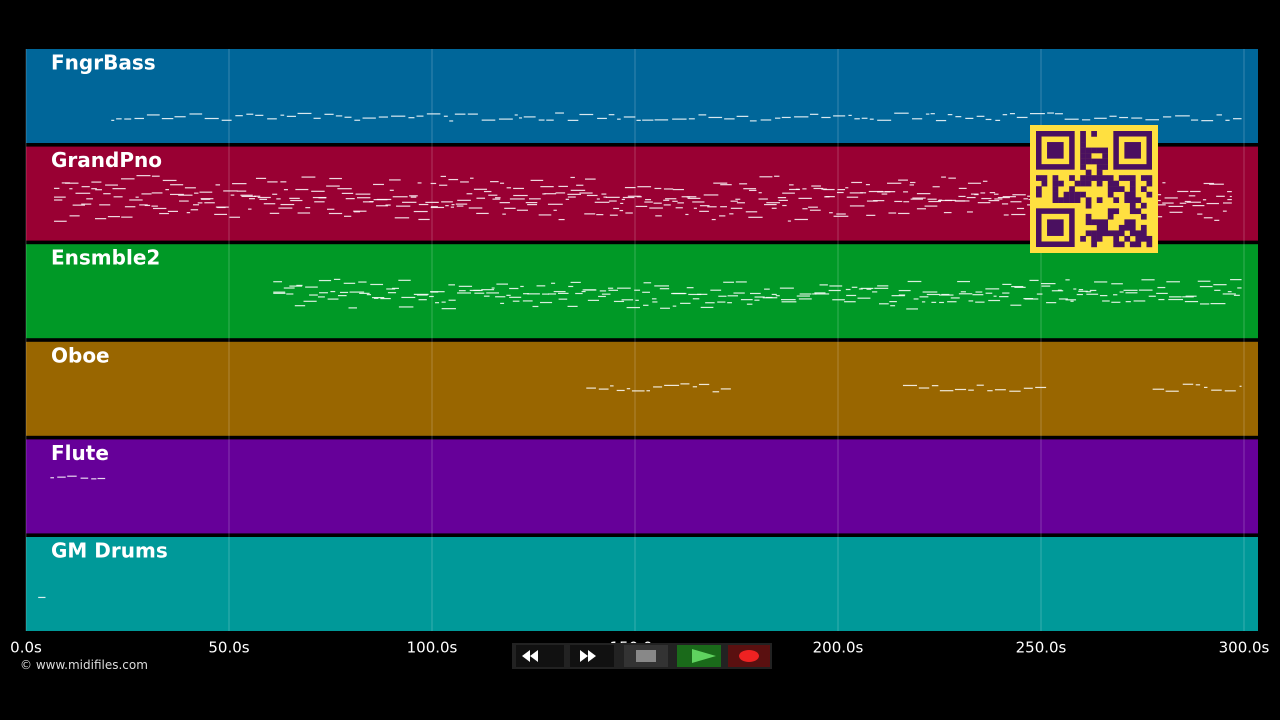 This screenshot has width=1280, height=720. What do you see at coordinates (699, 656) in the screenshot?
I see `play-button` at bounding box center [699, 656].